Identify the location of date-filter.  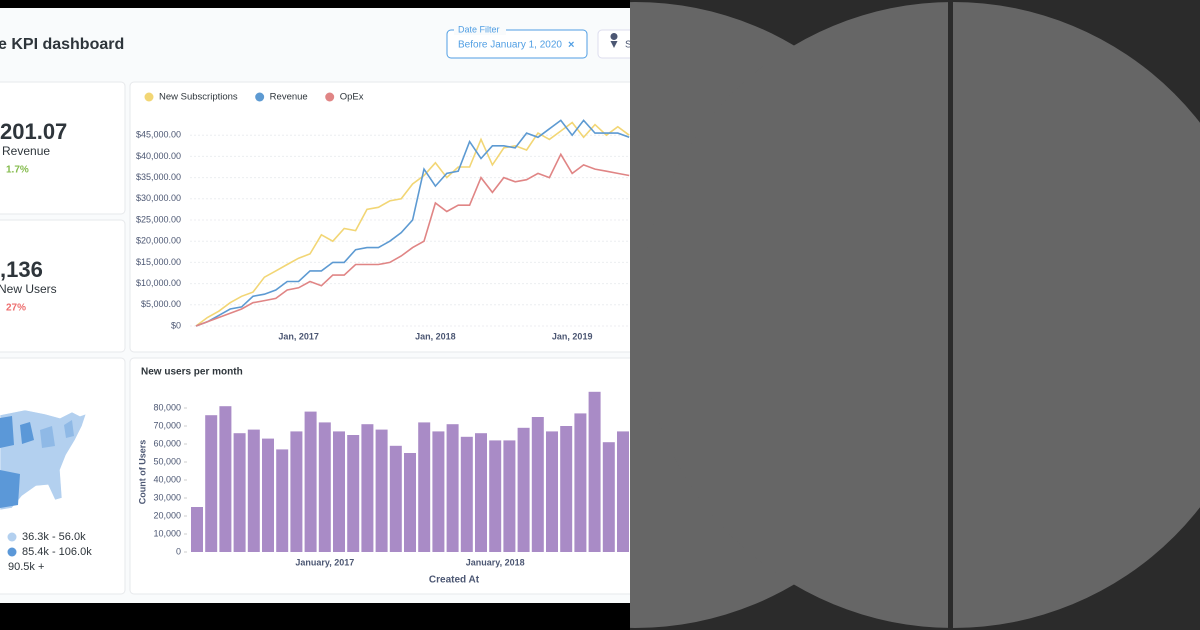
(517, 44).